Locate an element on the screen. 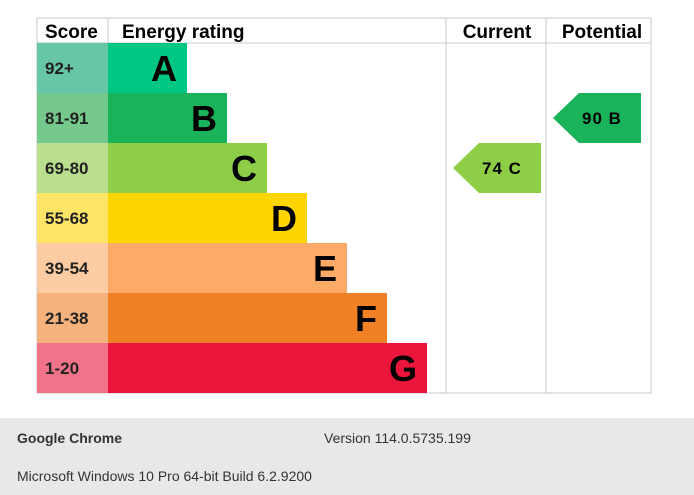  score-cell-d is located at coordinates (72, 218).